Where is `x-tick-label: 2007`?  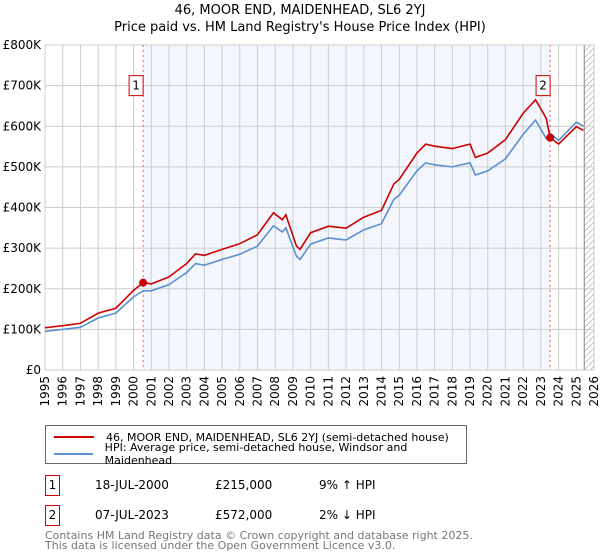
x-tick-label: 2007 is located at coordinates (258, 391).